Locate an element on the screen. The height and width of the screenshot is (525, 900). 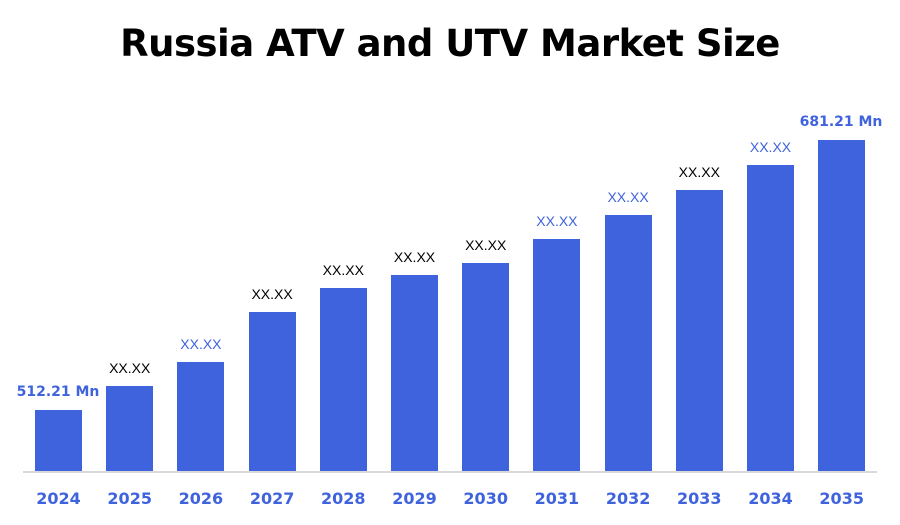
bar-2033 is located at coordinates (699, 330).